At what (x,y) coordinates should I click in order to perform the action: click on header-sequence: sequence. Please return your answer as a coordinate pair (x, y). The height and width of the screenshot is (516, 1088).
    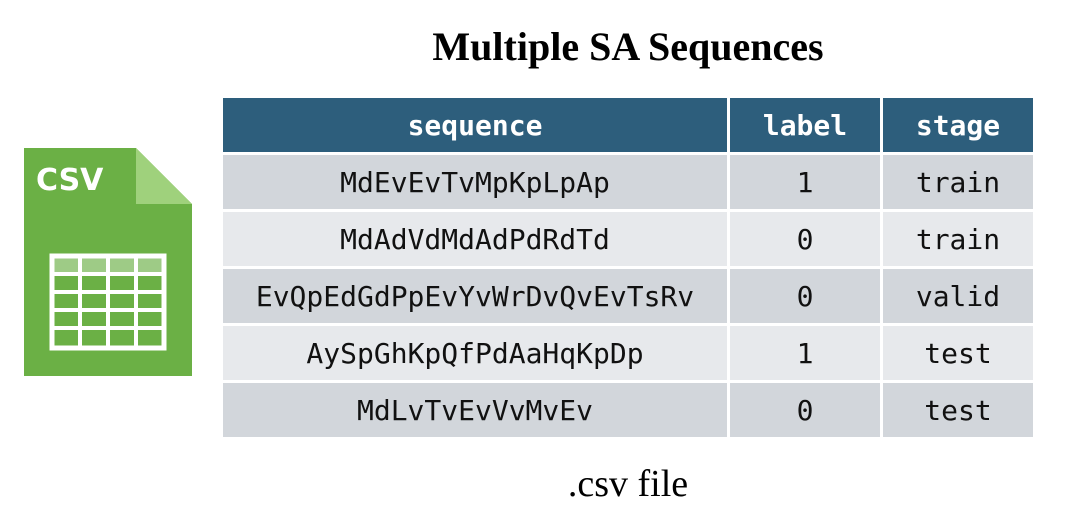
    Looking at the image, I should click on (475, 125).